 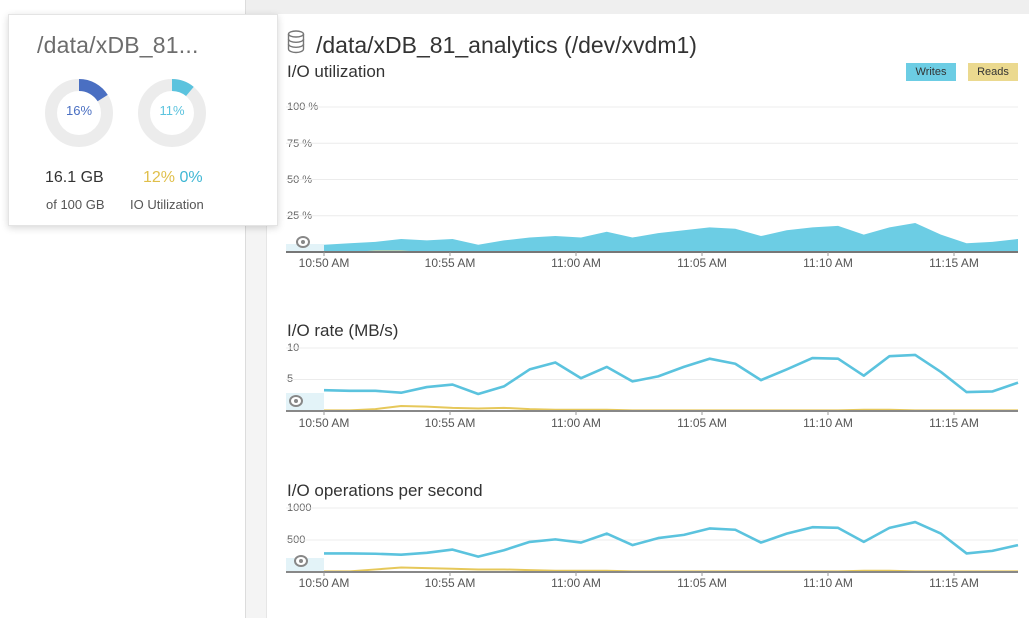 I want to click on disk-usage-arc, so click(x=79, y=113).